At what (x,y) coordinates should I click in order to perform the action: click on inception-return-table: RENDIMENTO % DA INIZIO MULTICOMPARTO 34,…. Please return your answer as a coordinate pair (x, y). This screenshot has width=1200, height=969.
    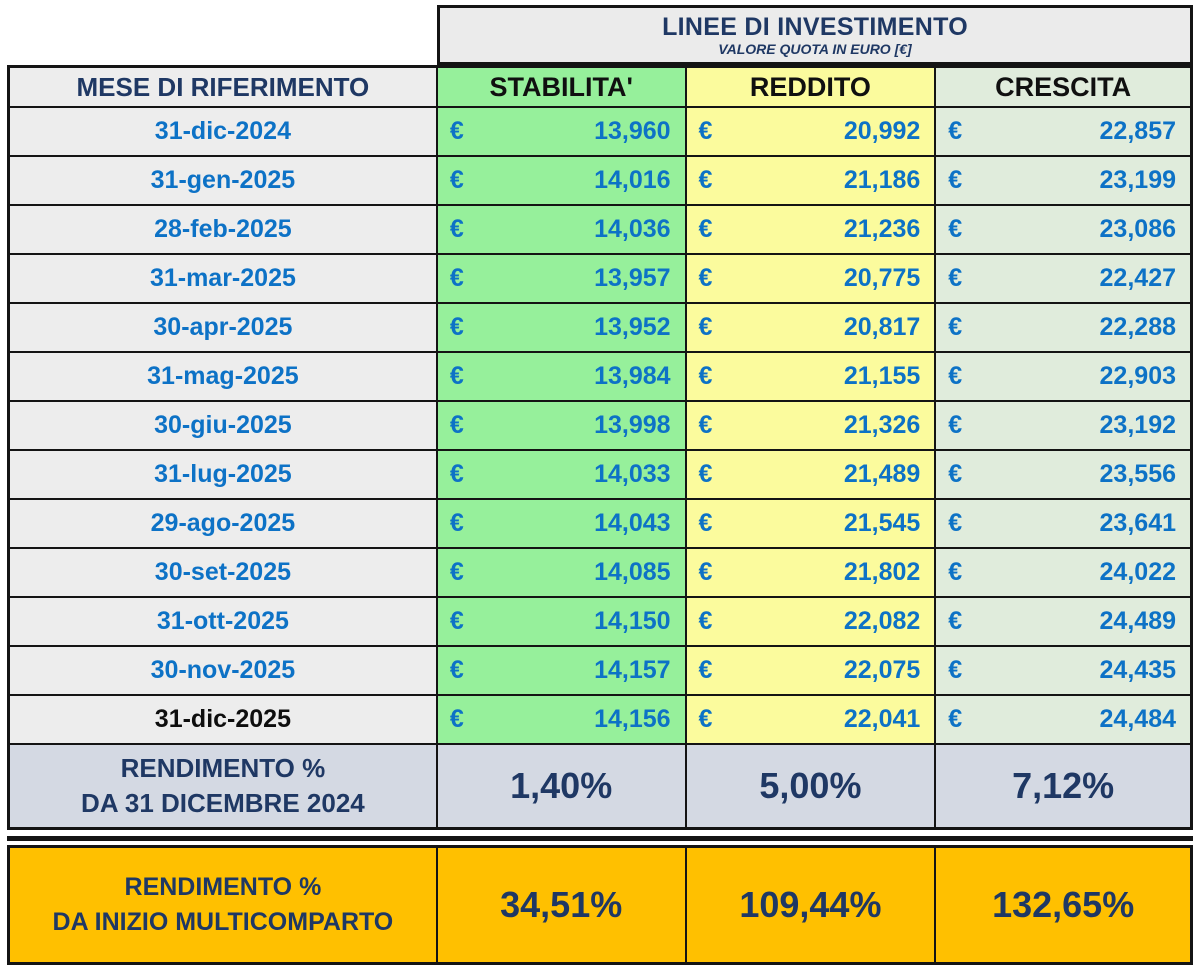
    Looking at the image, I should click on (600, 905).